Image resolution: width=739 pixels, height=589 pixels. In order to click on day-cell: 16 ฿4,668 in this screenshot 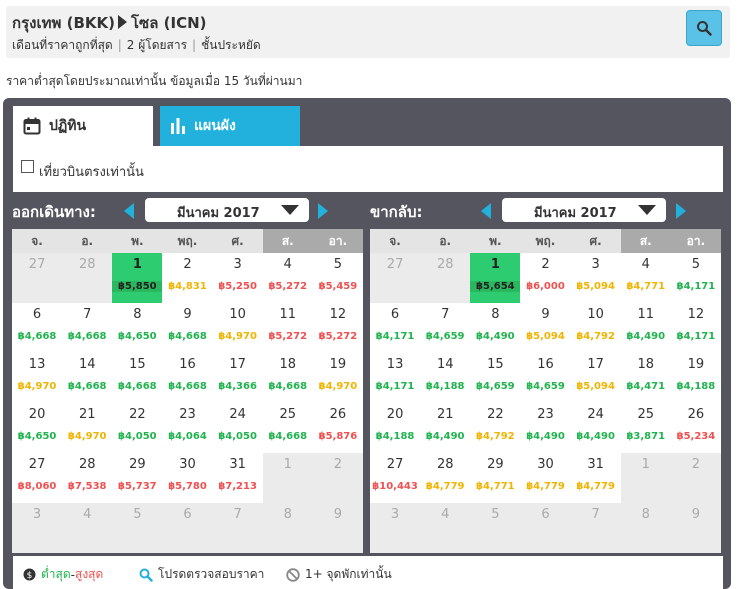, I will do `click(187, 378)`.